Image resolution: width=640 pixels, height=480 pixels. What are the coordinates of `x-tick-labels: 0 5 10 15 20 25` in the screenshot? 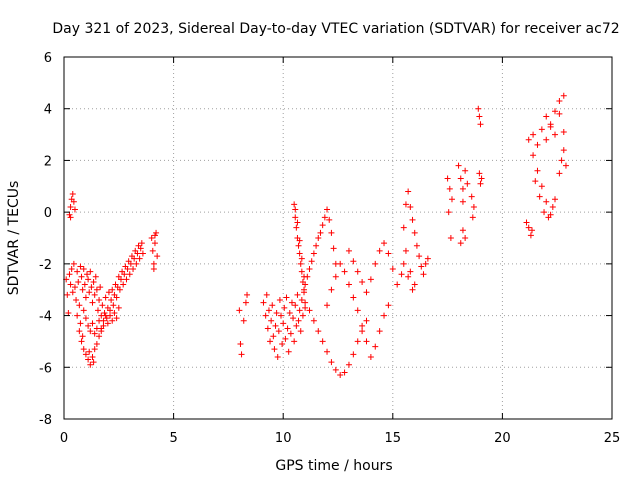 It's located at (340, 438).